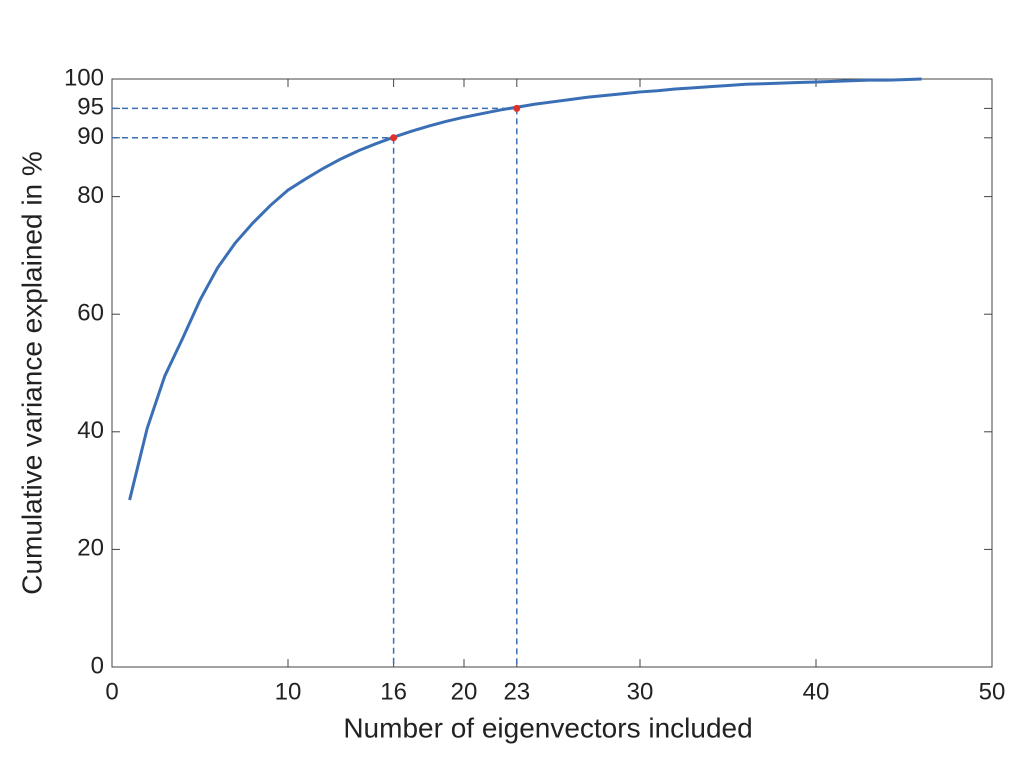 The image size is (1024, 768). Describe the element at coordinates (992, 691) in the screenshot. I see `x-tick-label: 50` at that location.